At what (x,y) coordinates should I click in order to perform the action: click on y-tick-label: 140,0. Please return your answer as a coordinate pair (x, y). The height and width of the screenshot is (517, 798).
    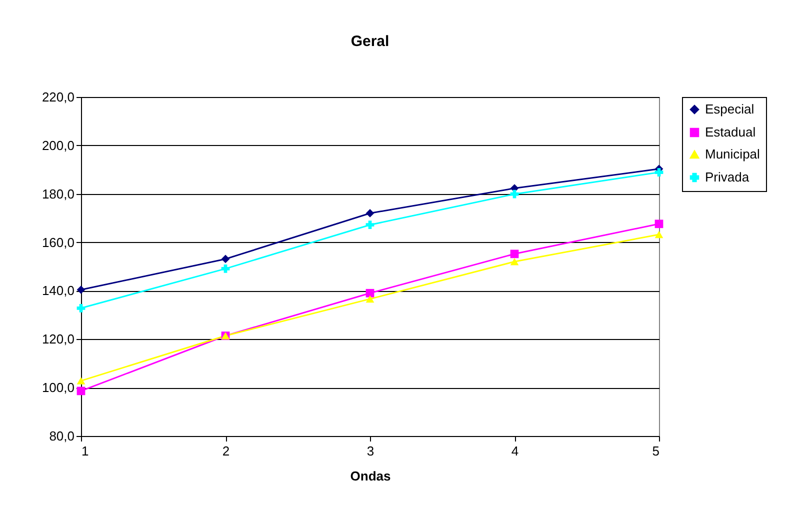
    Looking at the image, I should click on (58, 290).